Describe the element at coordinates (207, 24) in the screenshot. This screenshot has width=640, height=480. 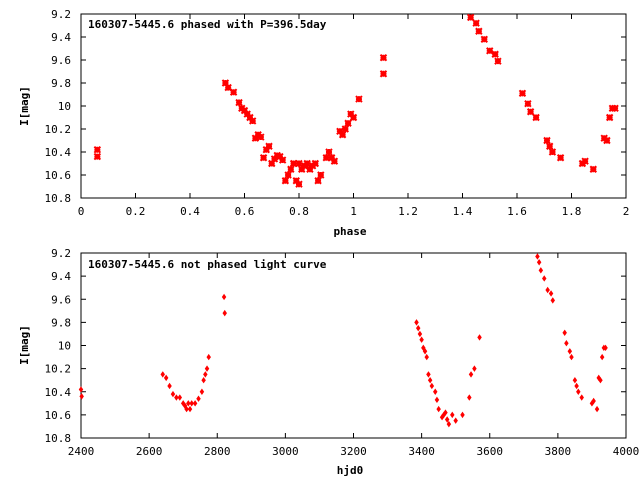
I see `chart-title-phased: 160307-5445.6 phased with P=396.5day` at that location.